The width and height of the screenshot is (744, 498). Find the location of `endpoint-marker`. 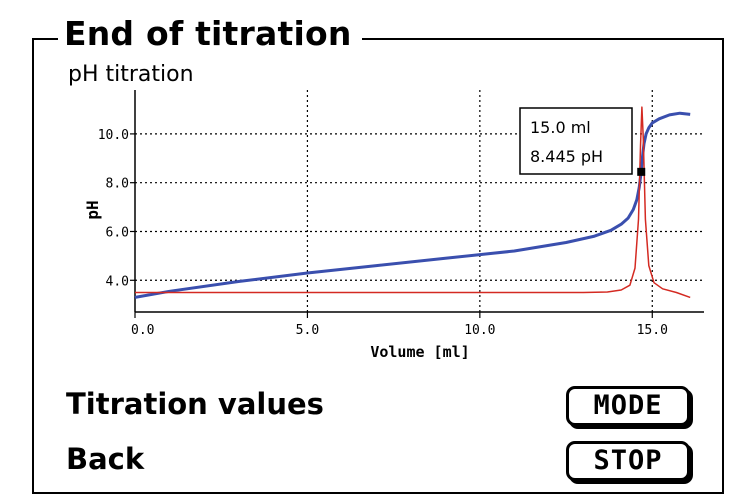

endpoint-marker is located at coordinates (641, 171).